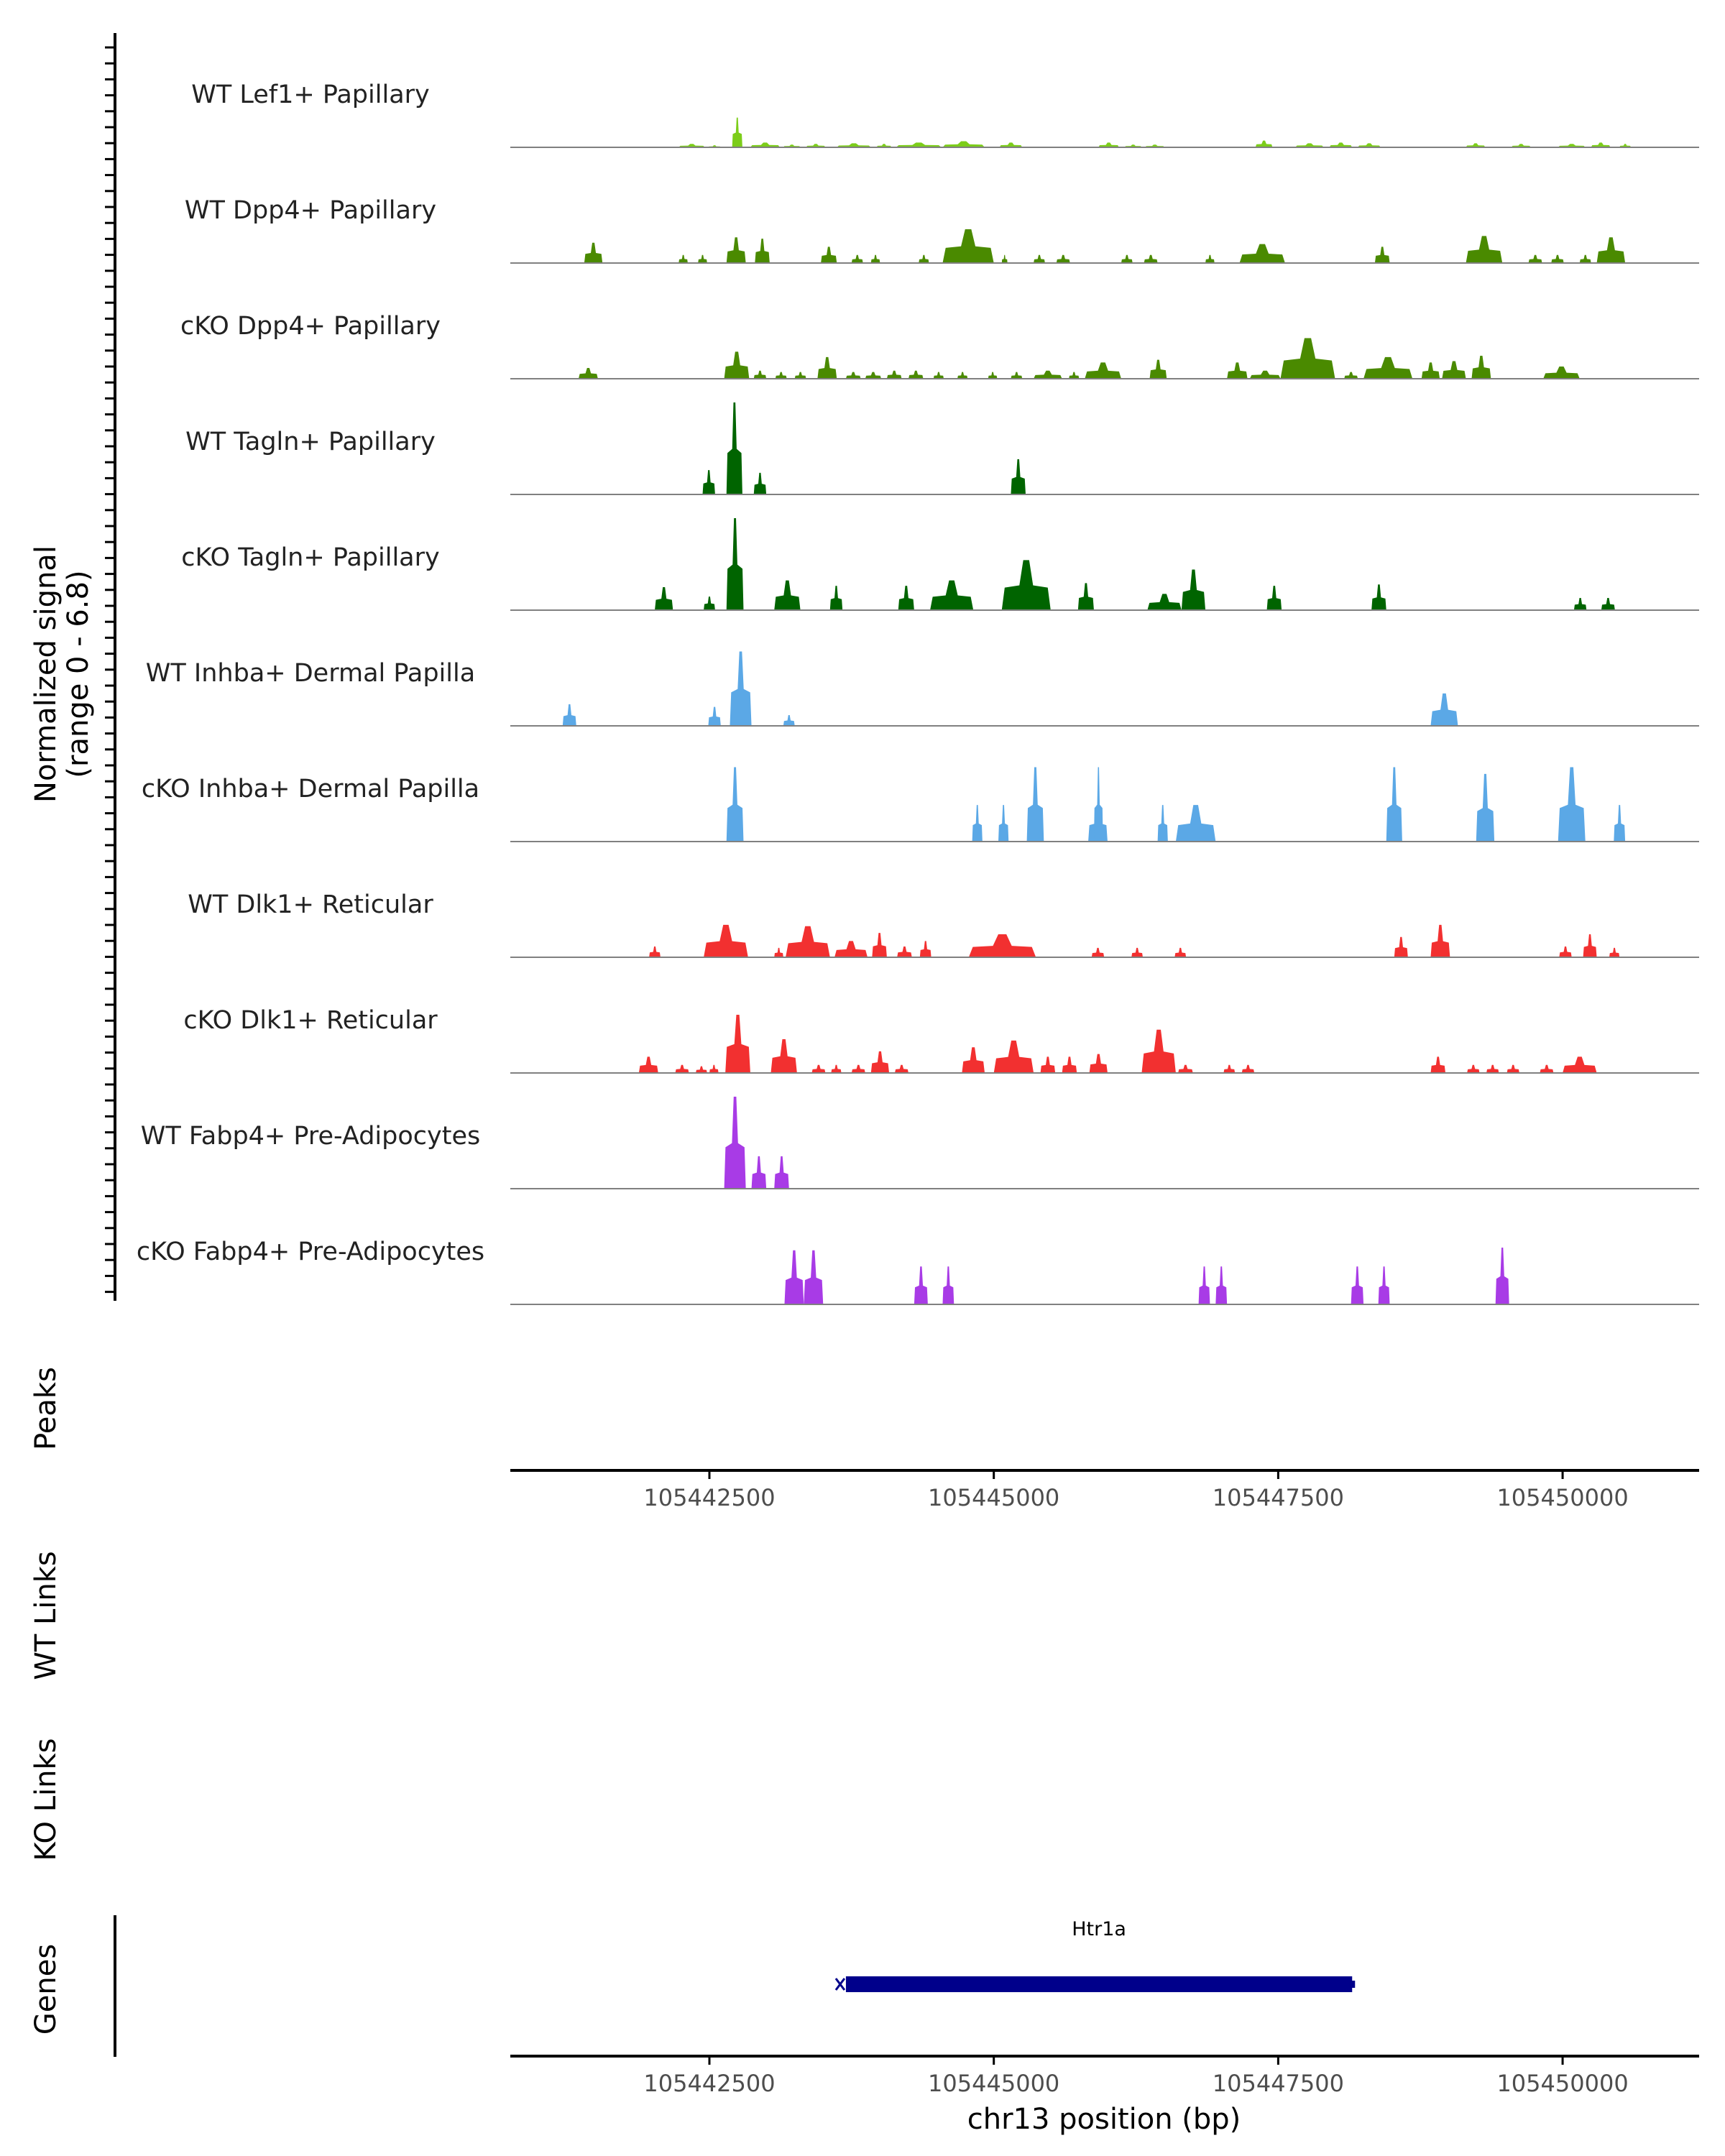 Image resolution: width=1725 pixels, height=2156 pixels. What do you see at coordinates (920, 804) in the screenshot?
I see `track-7: cKO Inhba+ Dermal Papilla` at bounding box center [920, 804].